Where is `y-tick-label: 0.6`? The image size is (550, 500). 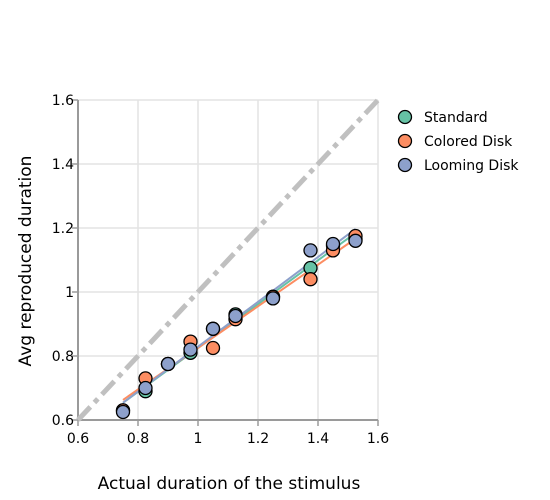
y-tick-label: 0.6 is located at coordinates (63, 421).